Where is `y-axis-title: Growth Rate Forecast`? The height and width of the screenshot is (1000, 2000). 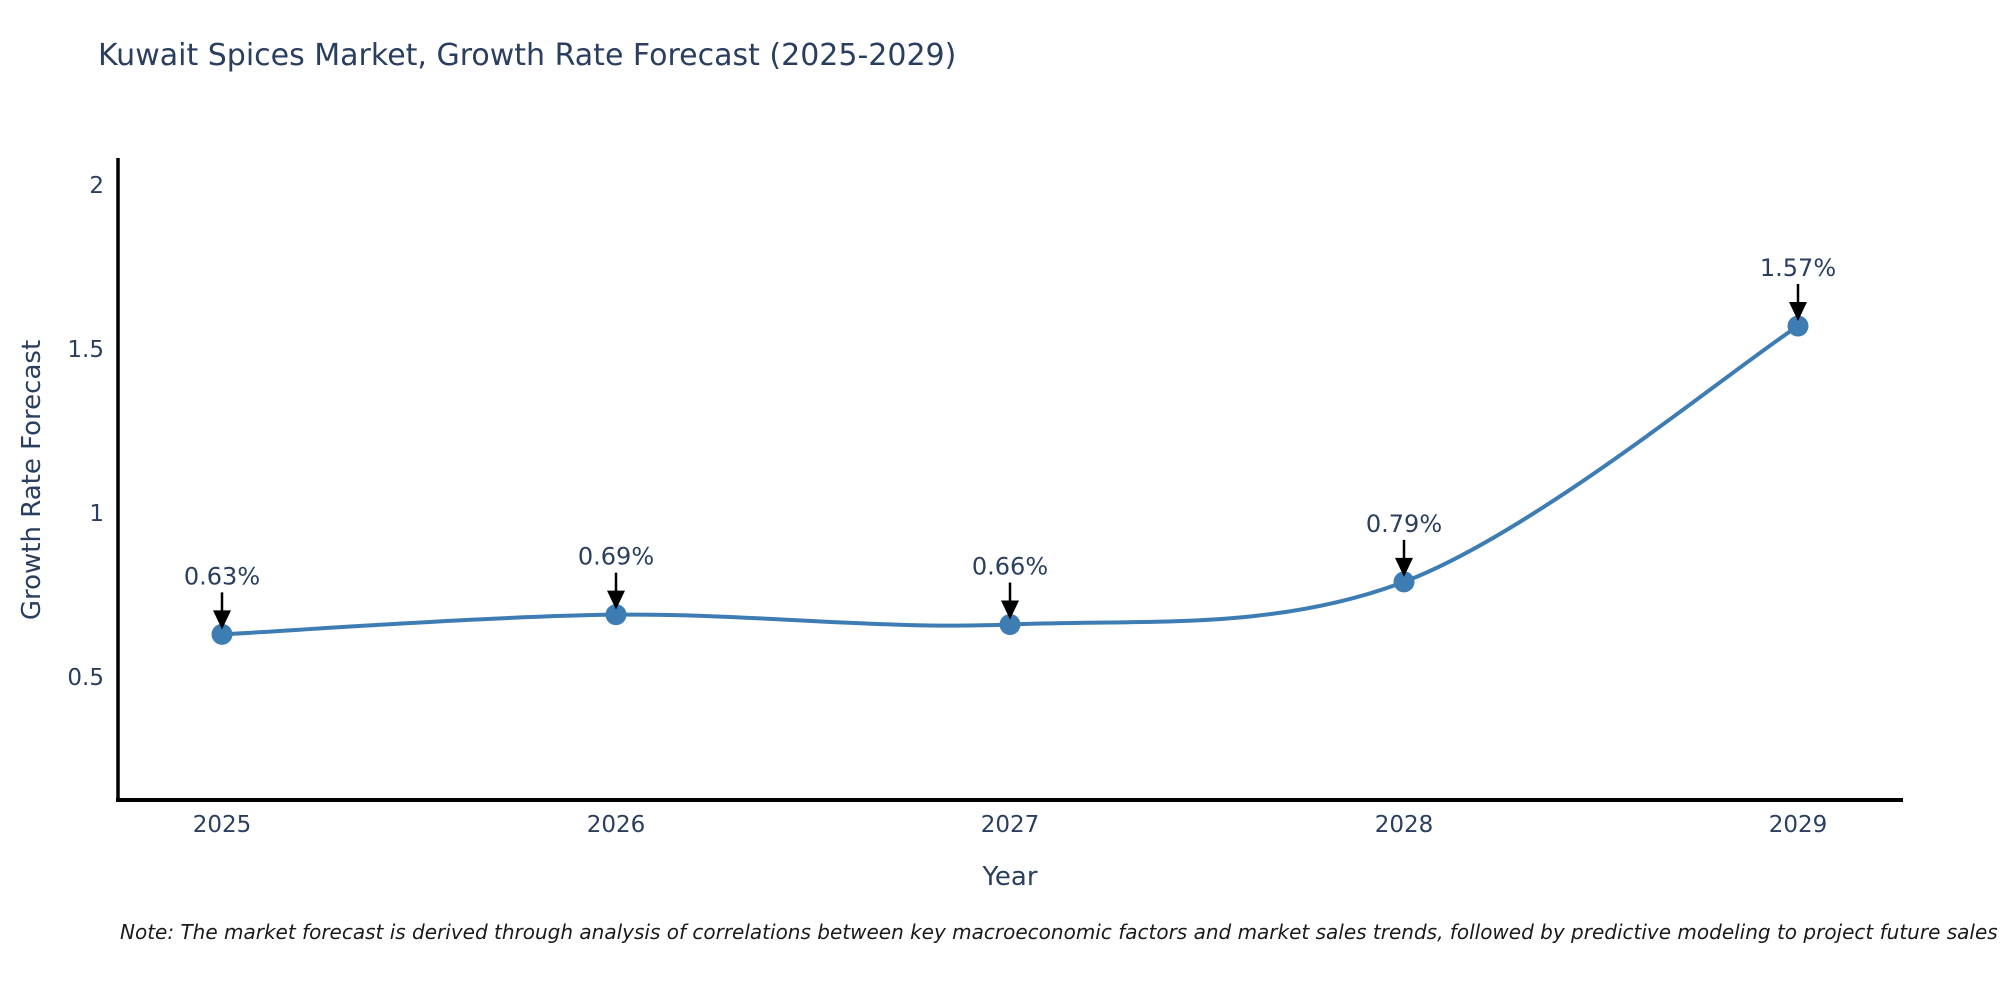 y-axis-title: Growth Rate Forecast is located at coordinates (32, 480).